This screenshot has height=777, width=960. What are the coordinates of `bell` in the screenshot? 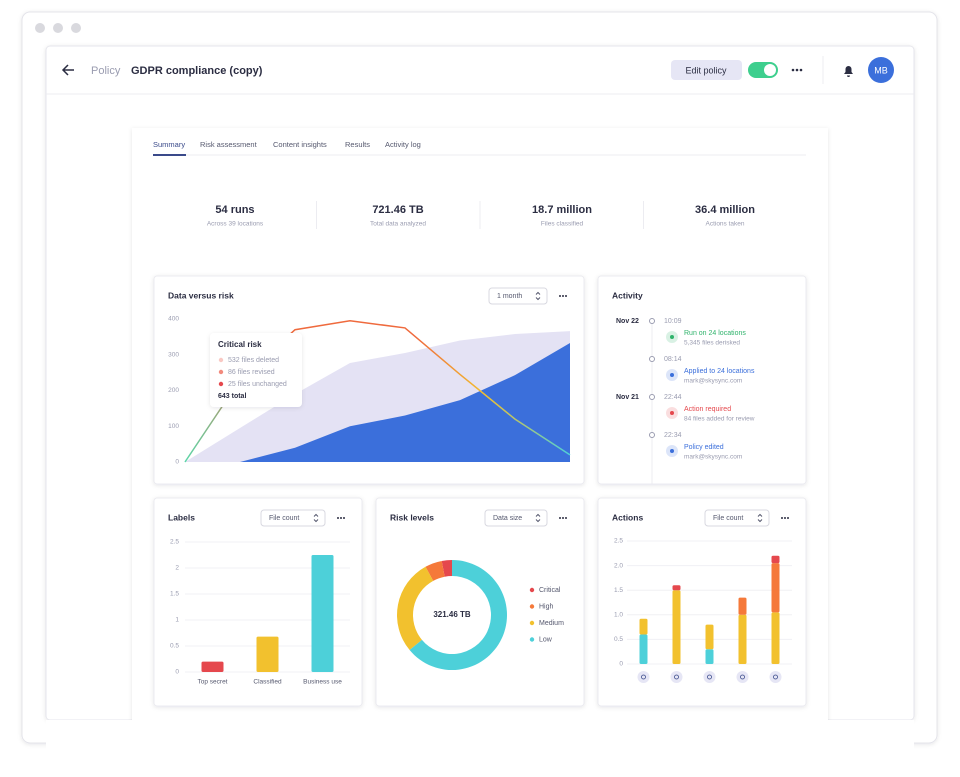 It's located at (848, 71).